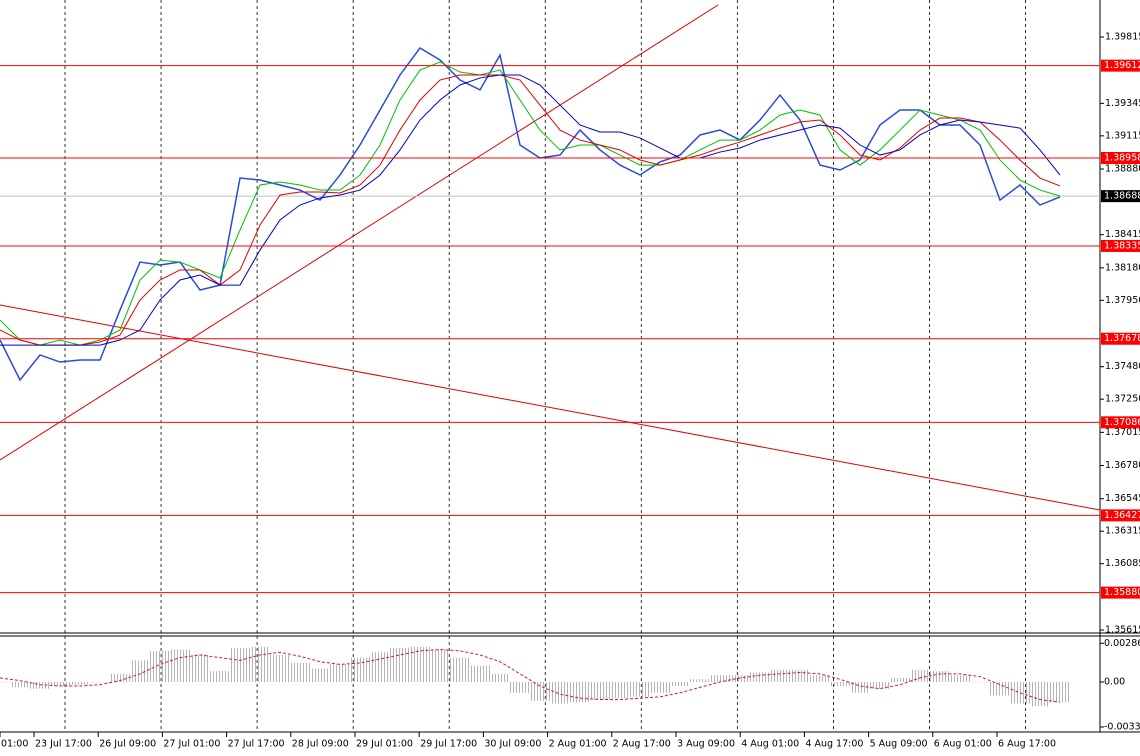 The height and width of the screenshot is (756, 1140). What do you see at coordinates (384, 744) in the screenshot?
I see `x-tick-label: 29 Jul 01:00` at bounding box center [384, 744].